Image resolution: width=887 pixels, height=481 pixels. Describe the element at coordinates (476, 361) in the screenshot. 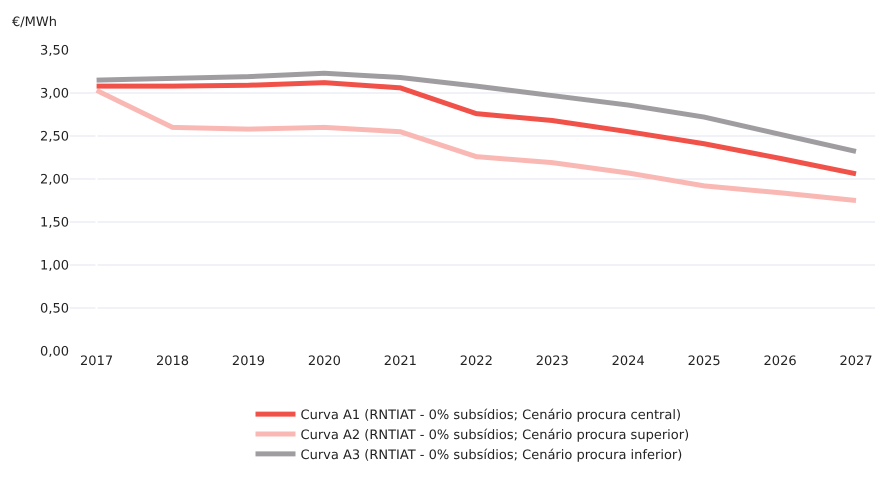

I see `x-tick-label: 2022` at that location.